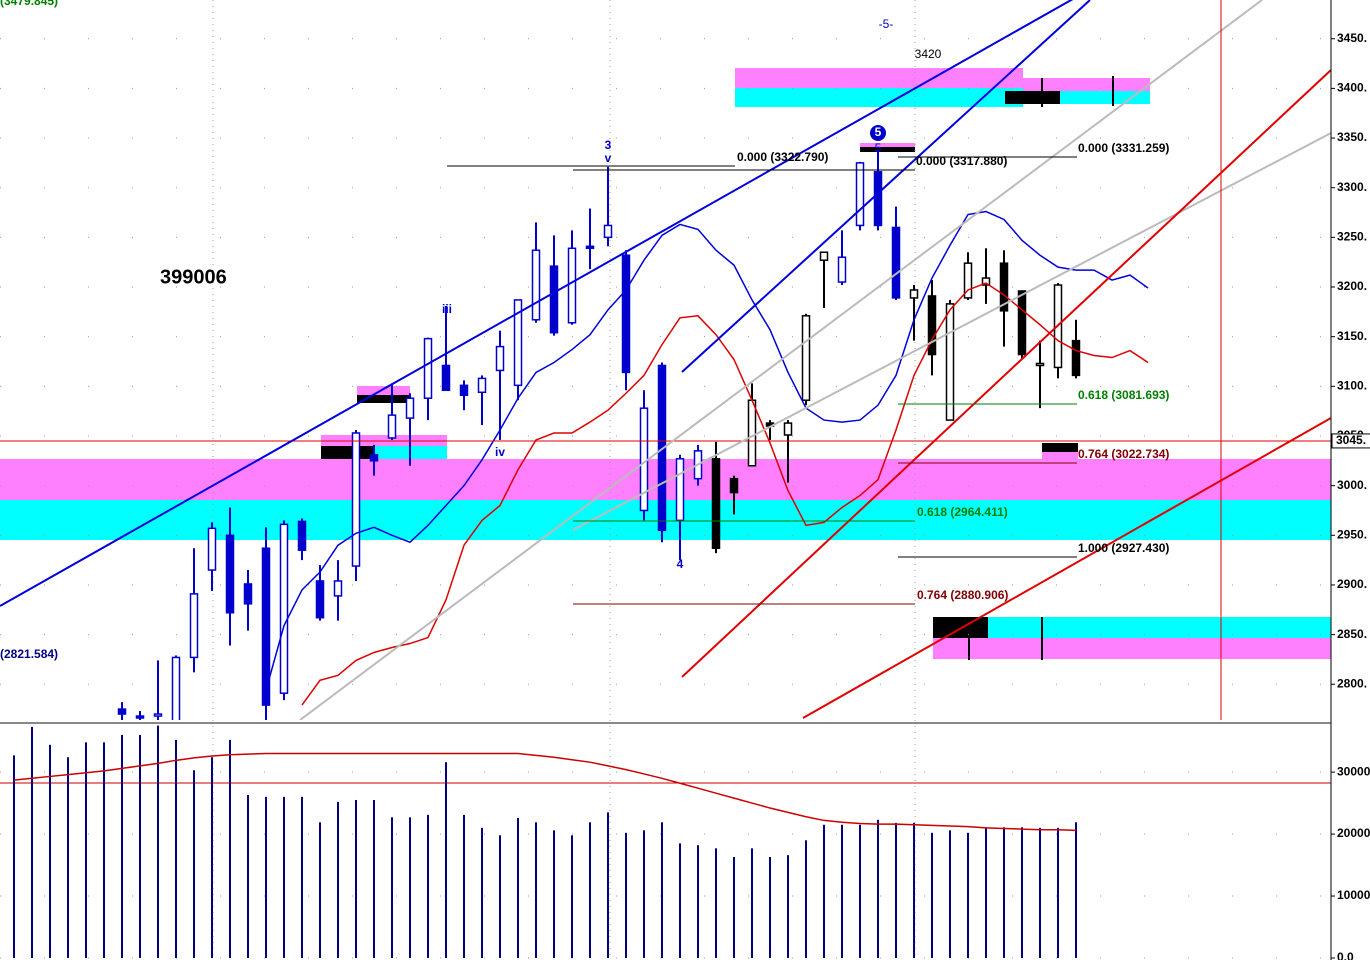  Describe the element at coordinates (1352, 485) in the screenshot. I see `y-tick-label: 3000.` at that location.